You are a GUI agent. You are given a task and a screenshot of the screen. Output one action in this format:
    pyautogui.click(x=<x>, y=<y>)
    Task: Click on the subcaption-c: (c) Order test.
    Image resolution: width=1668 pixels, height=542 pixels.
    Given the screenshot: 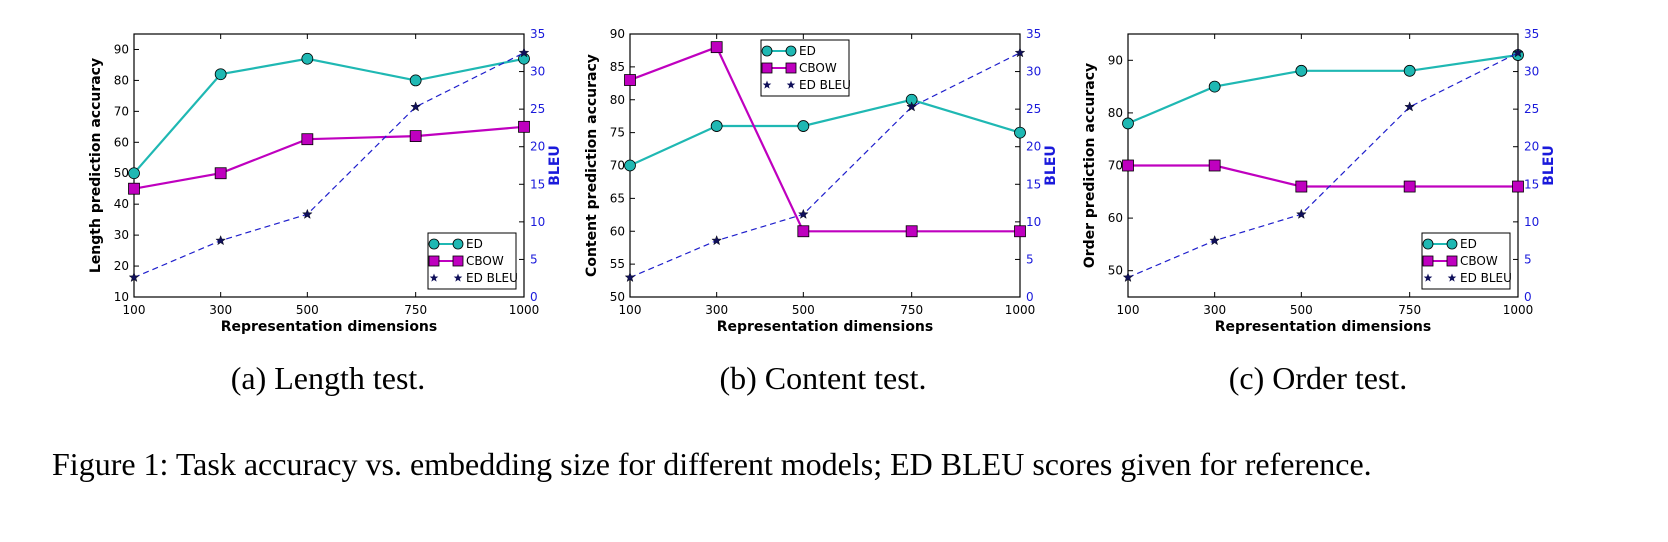 What is the action you would take?
    pyautogui.click(x=1318, y=378)
    